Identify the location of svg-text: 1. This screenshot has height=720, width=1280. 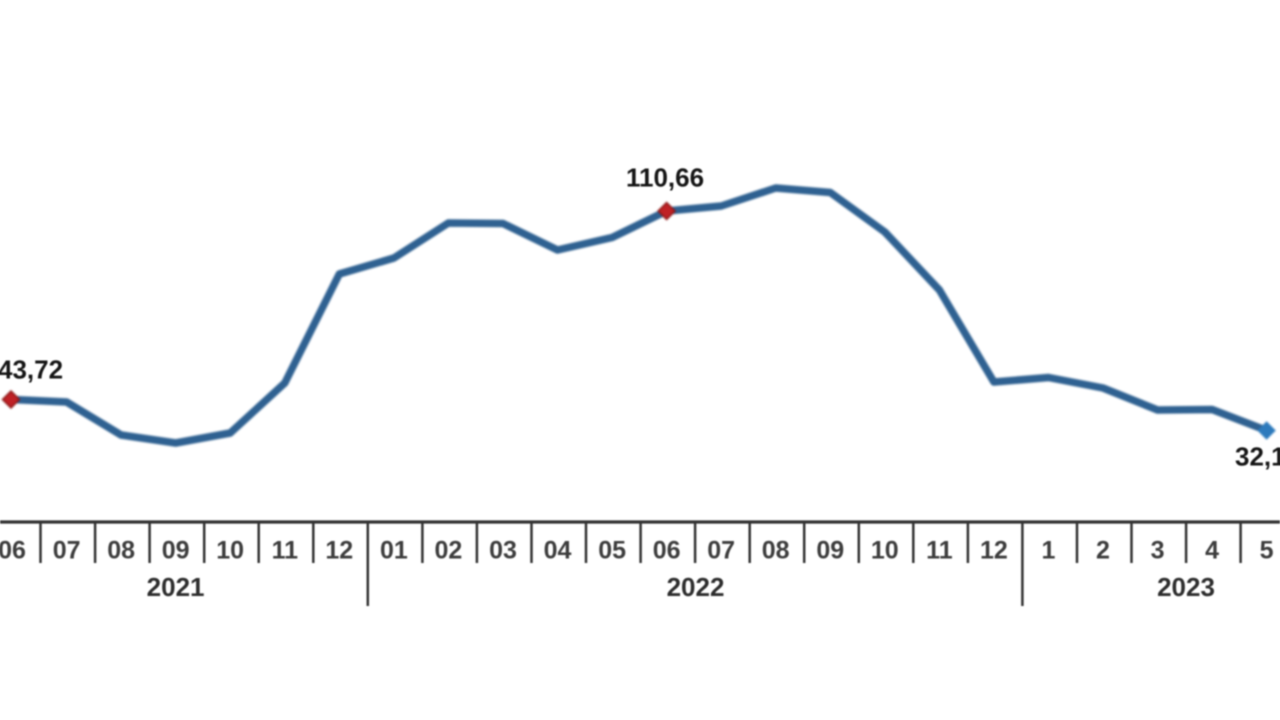
(1049, 551).